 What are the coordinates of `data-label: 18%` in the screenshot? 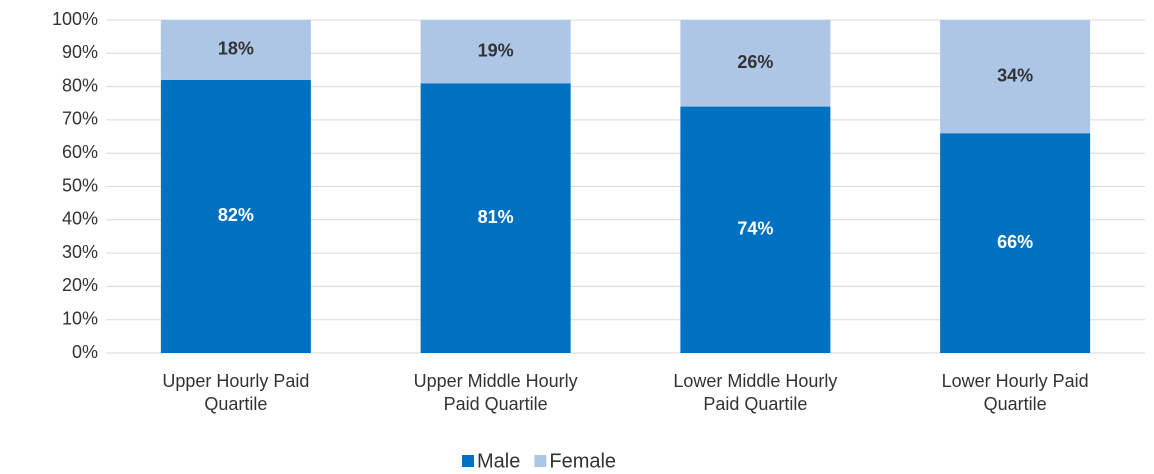 It's located at (236, 49).